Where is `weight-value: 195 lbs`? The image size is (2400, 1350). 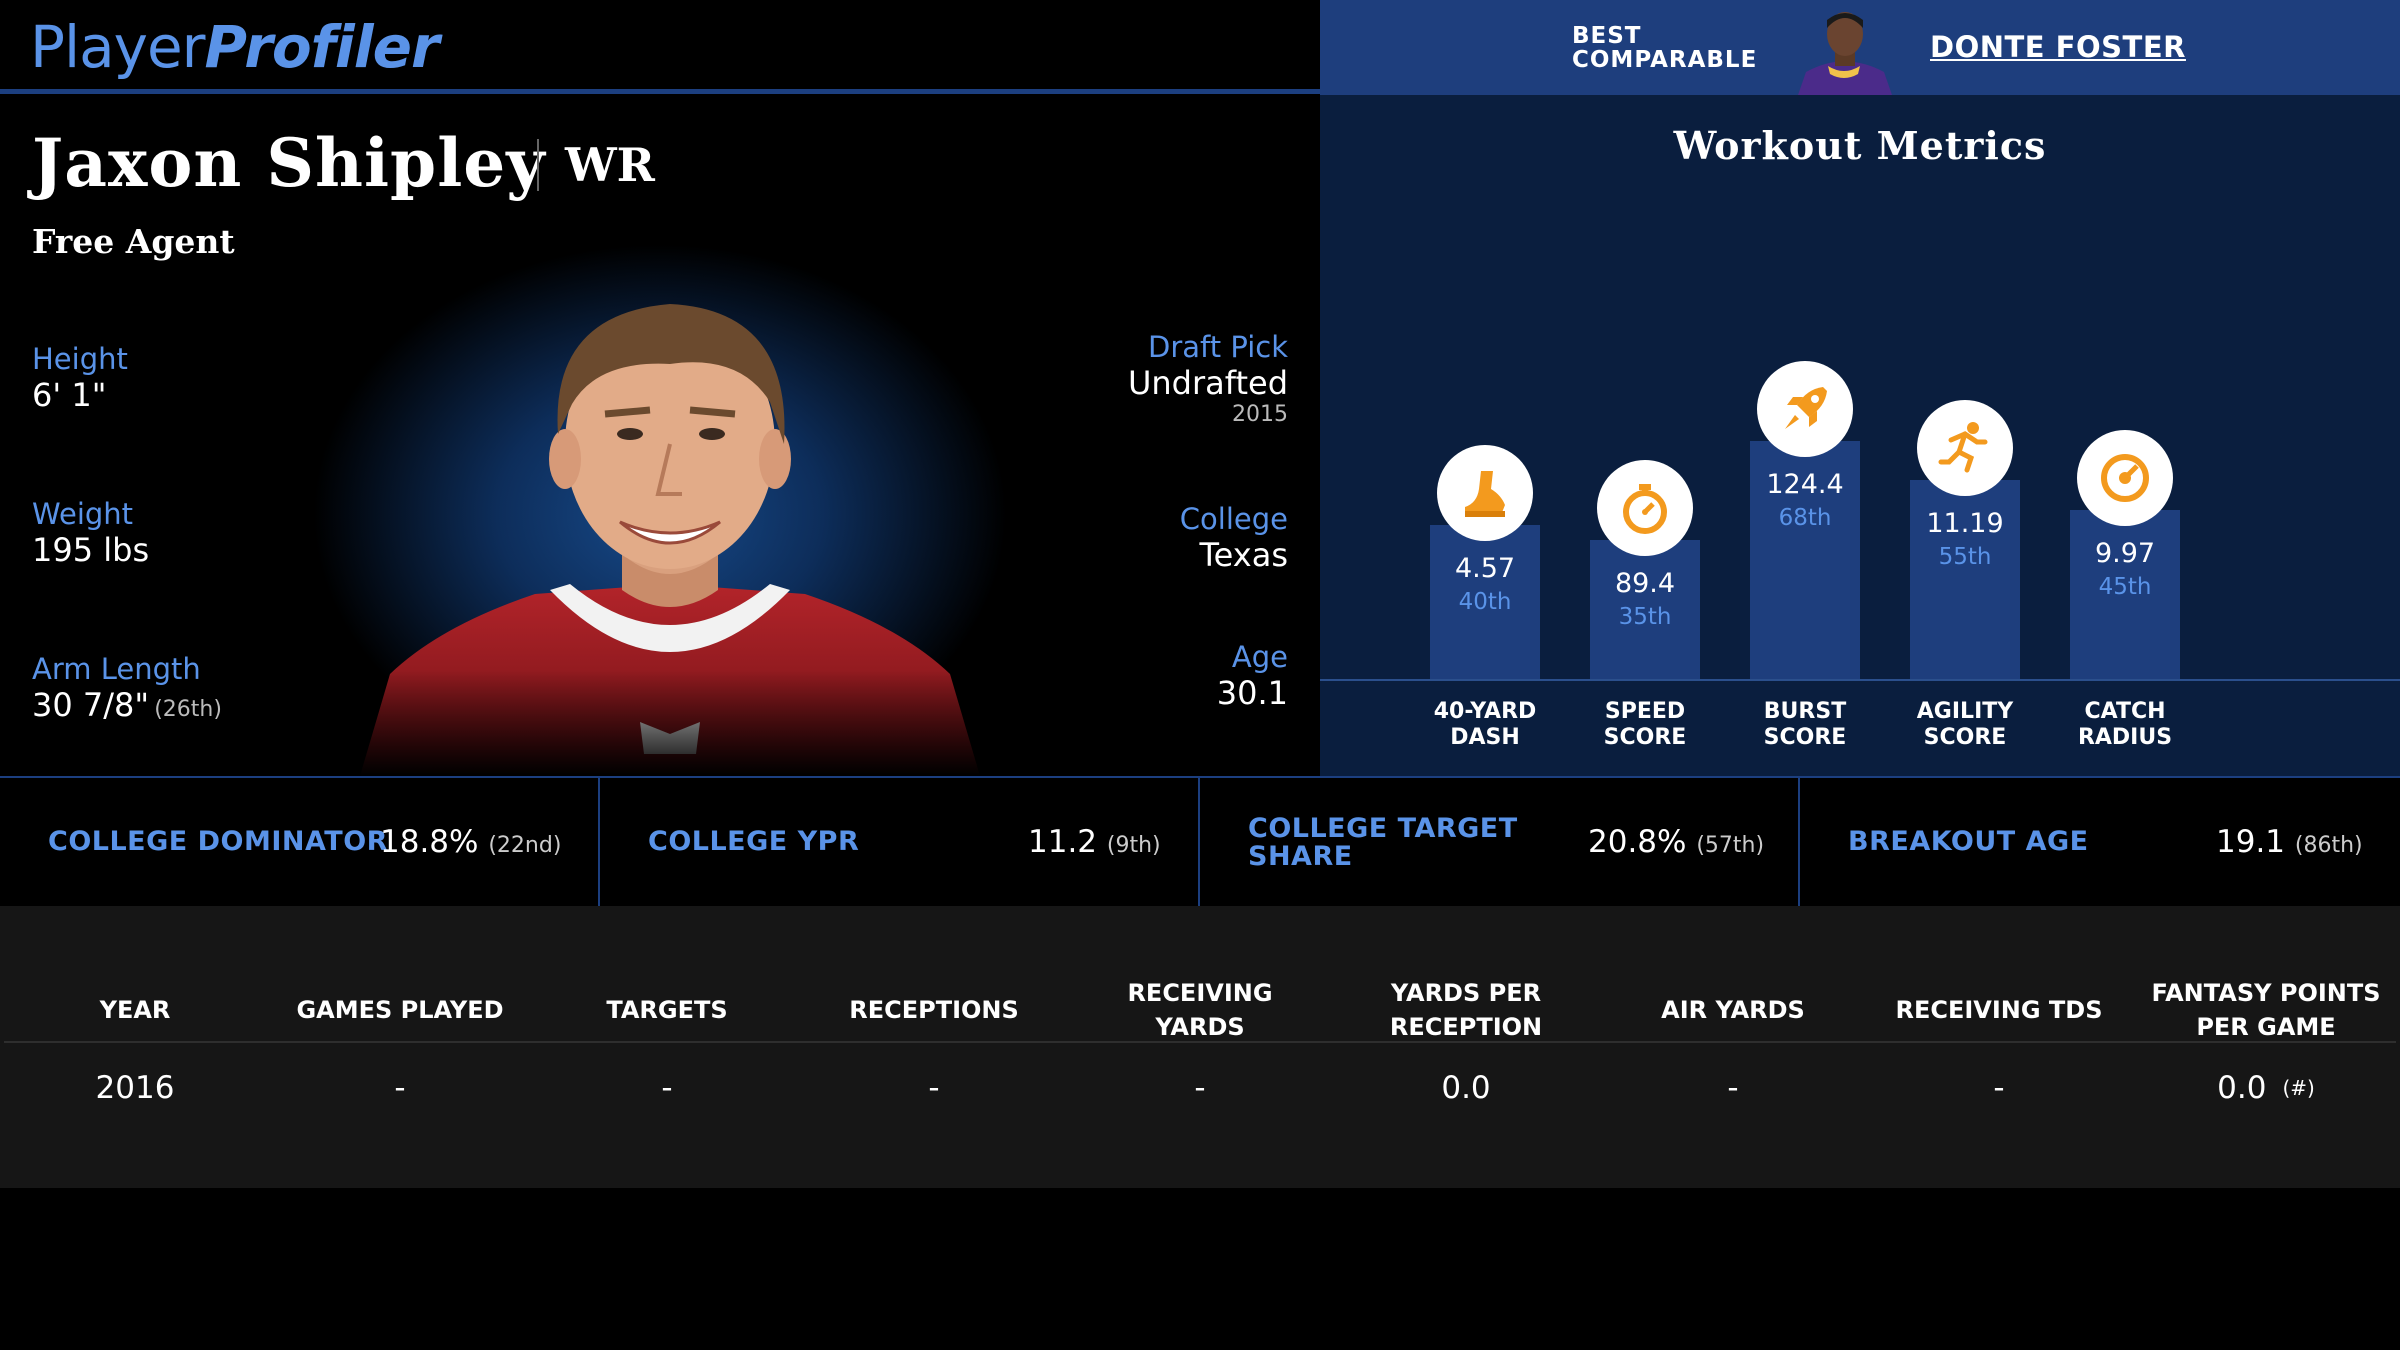 weight-value: 195 lbs is located at coordinates (91, 550).